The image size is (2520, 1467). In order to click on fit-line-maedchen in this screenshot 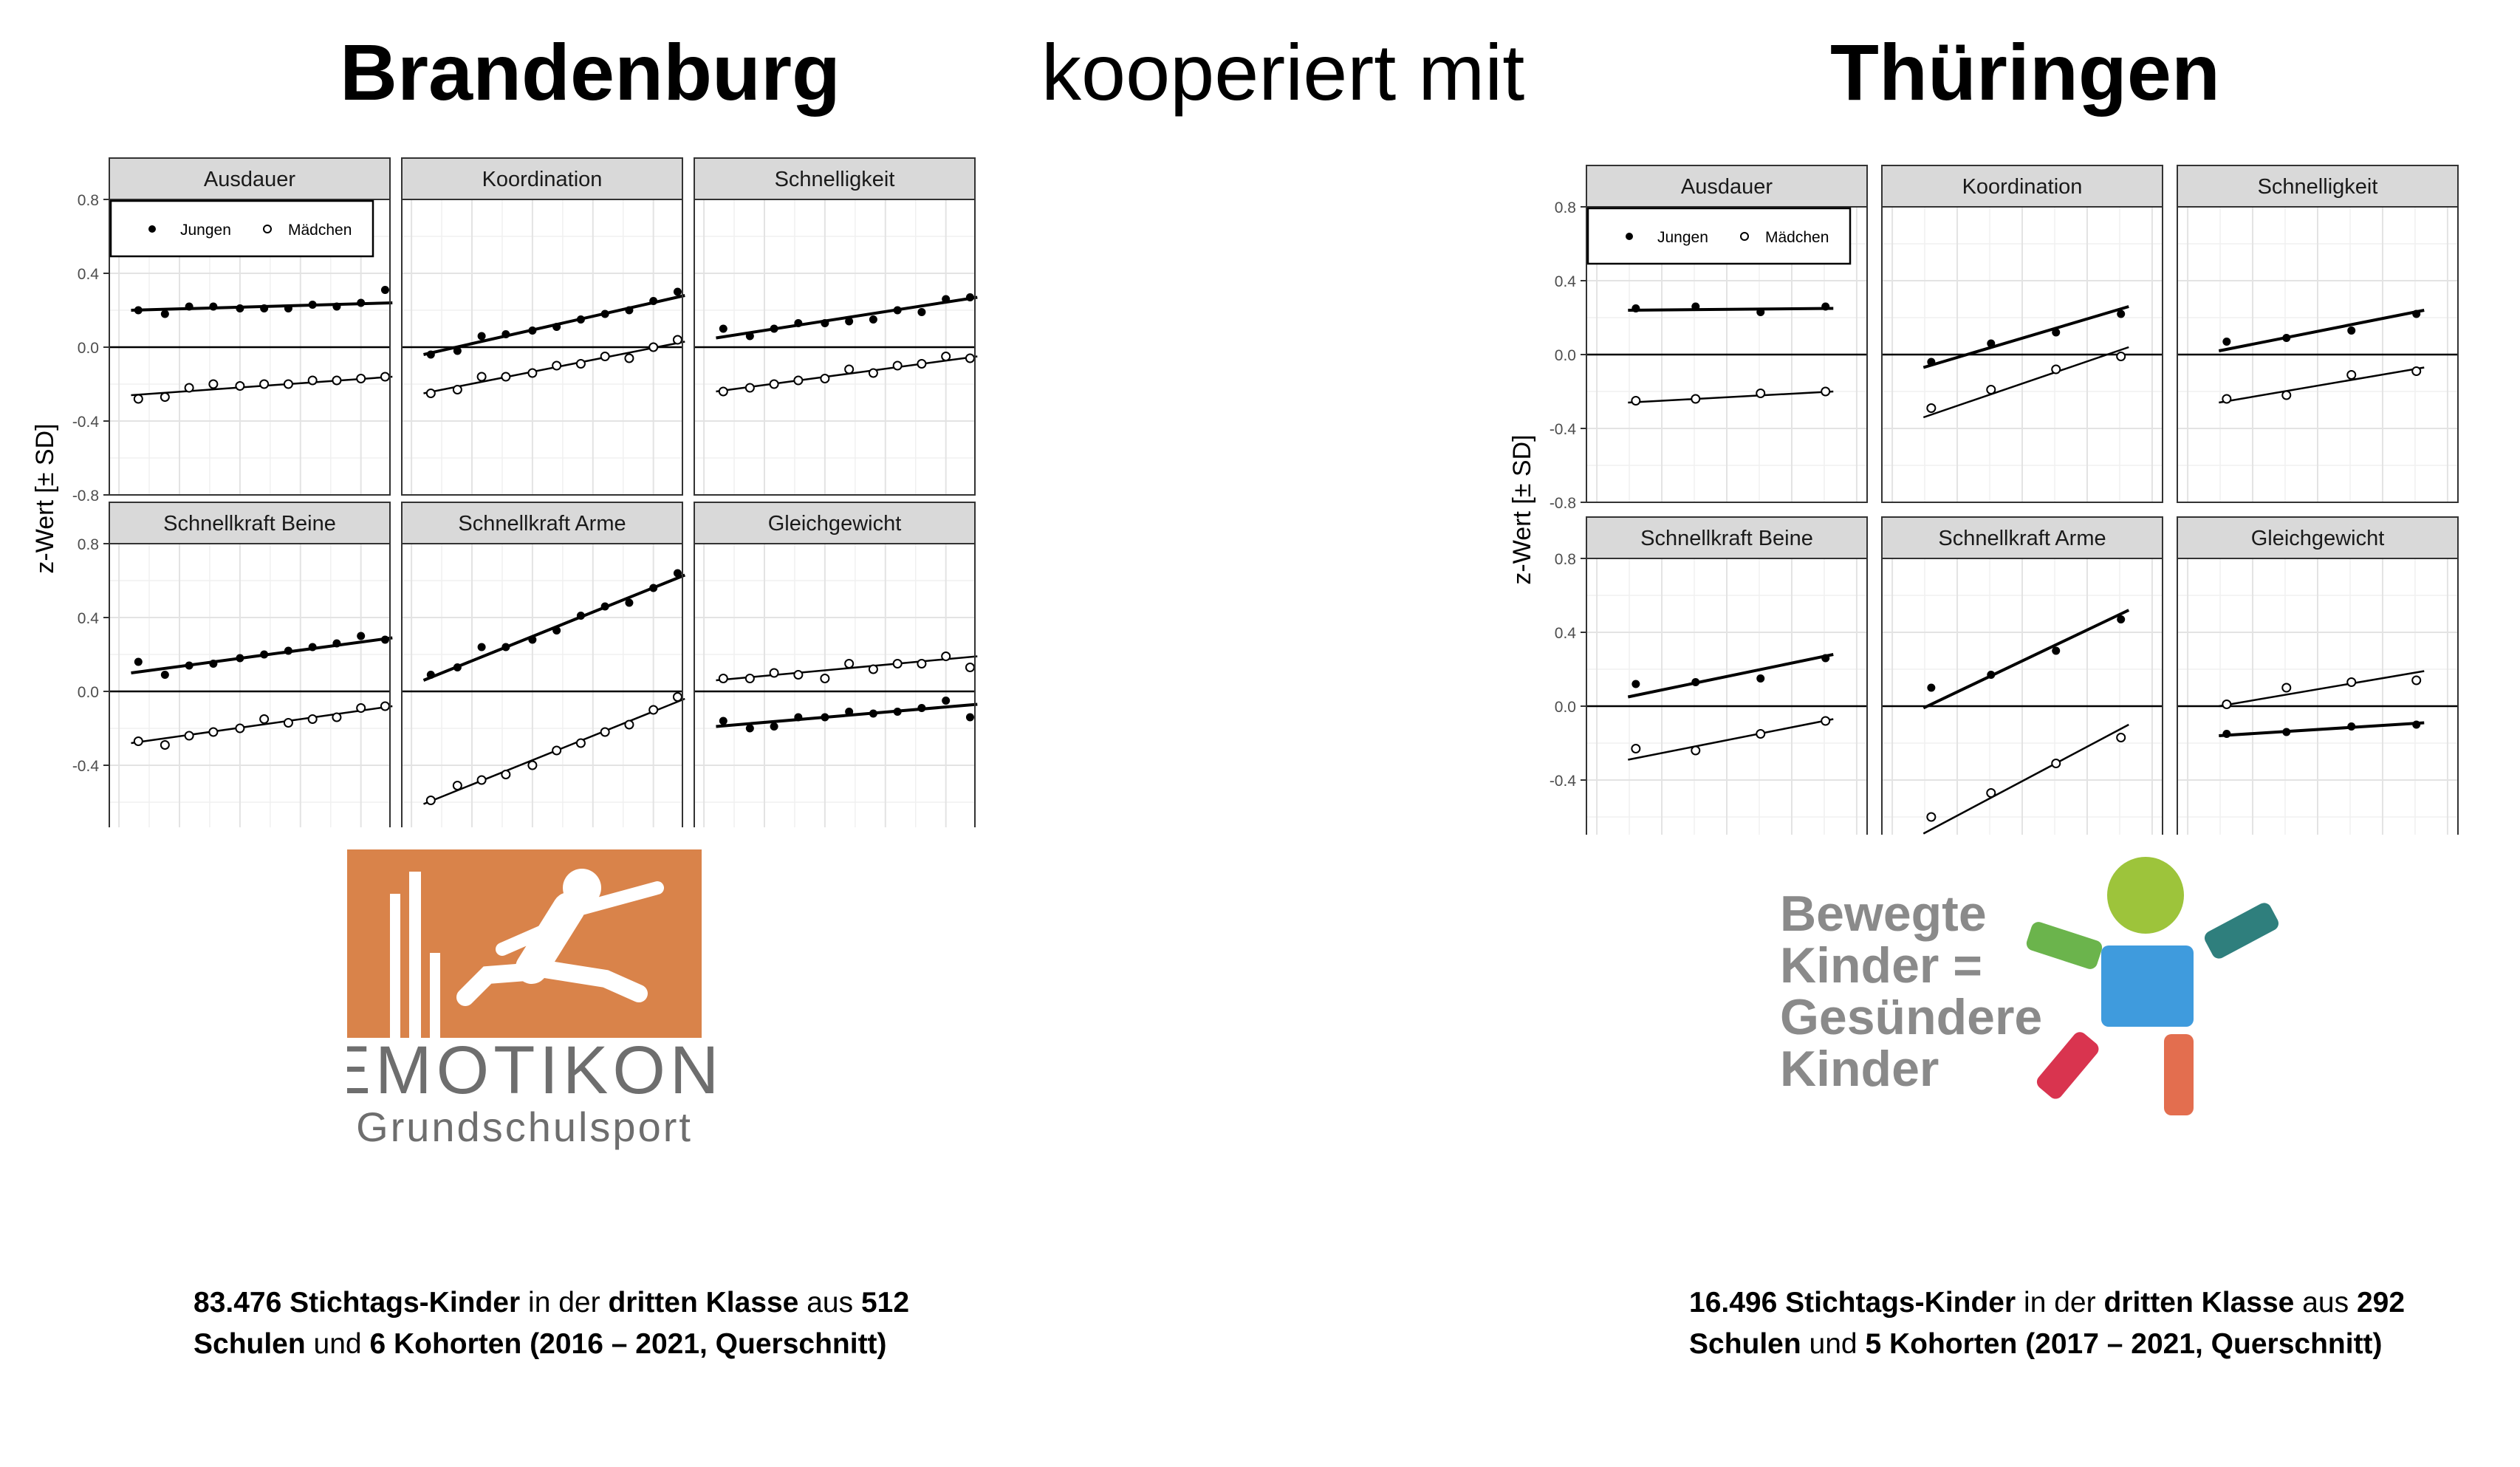, I will do `click(2322, 385)`.